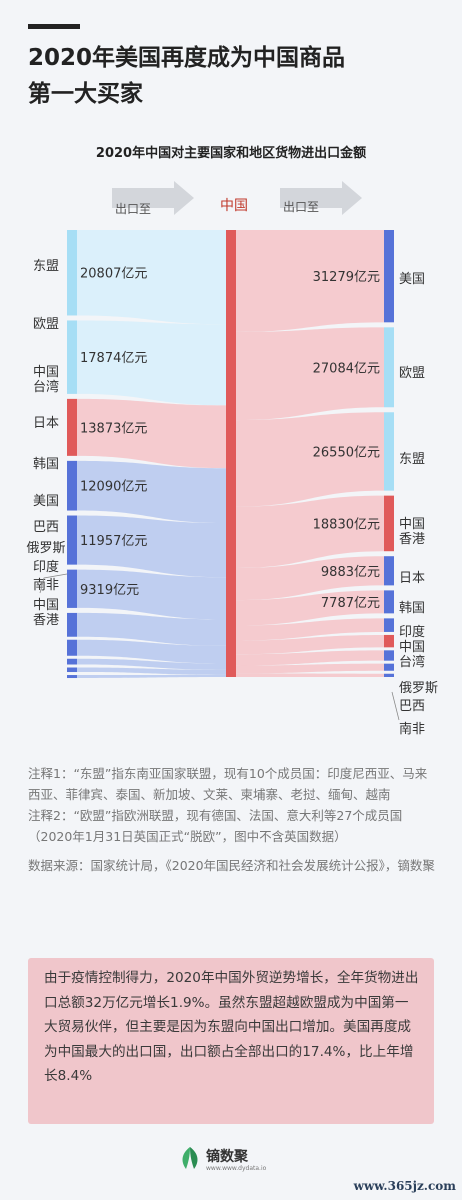 This screenshot has height=1200, width=462. Describe the element at coordinates (346, 524) in the screenshot. I see `export-value-label: 18830亿元` at that location.